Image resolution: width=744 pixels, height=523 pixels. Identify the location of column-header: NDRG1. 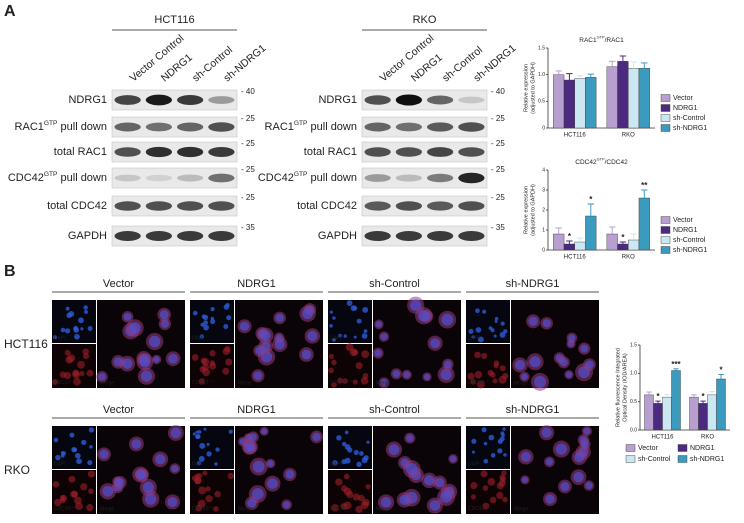
(256, 410).